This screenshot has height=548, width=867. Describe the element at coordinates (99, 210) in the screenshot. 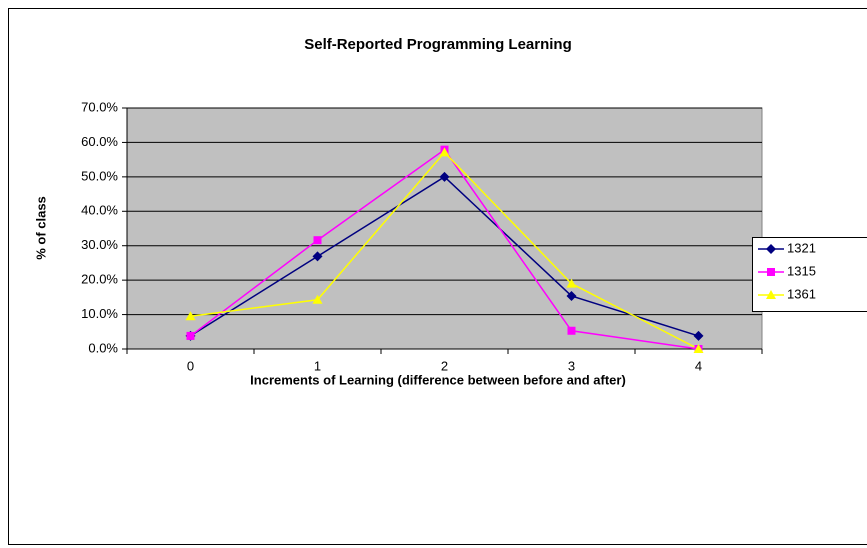

I see `y-tick-label: 40.0%` at that location.